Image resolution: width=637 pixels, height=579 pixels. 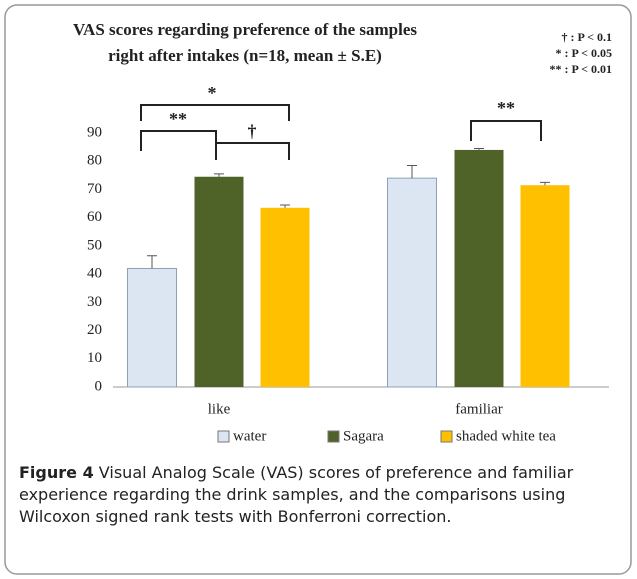 I want to click on significance-key: ** : P < 0.01, so click(x=580, y=69).